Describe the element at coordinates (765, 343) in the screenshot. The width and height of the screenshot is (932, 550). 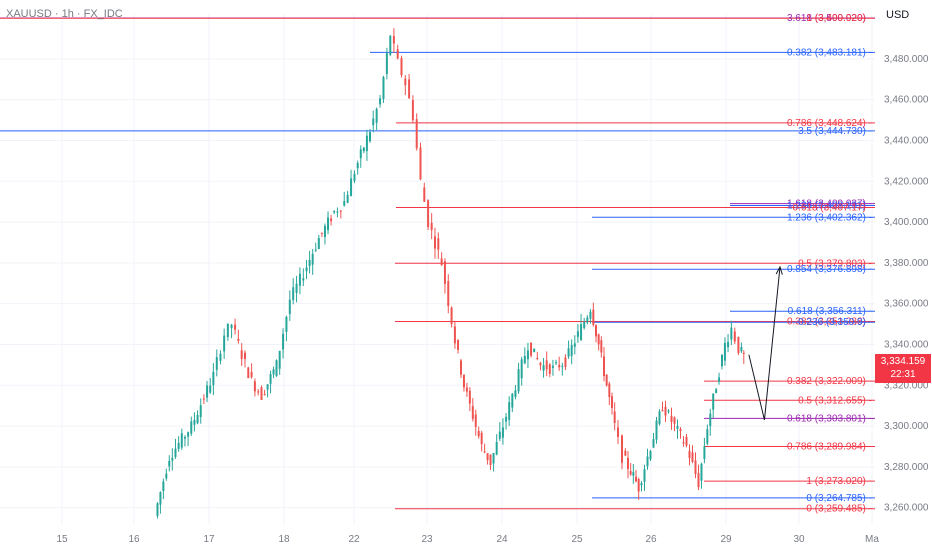
I see `projection-arrow` at that location.